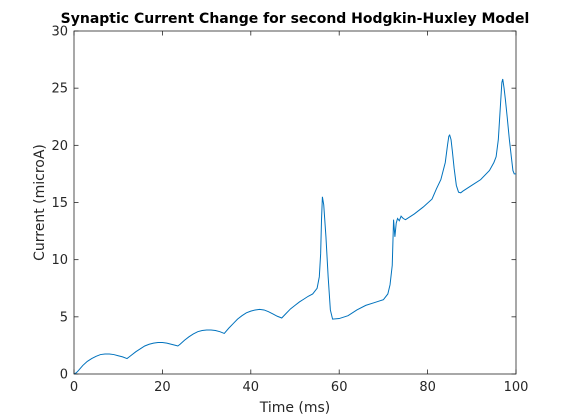 This screenshot has height=420, width=570. What do you see at coordinates (64, 375) in the screenshot?
I see `y-tick-label: 0` at bounding box center [64, 375].